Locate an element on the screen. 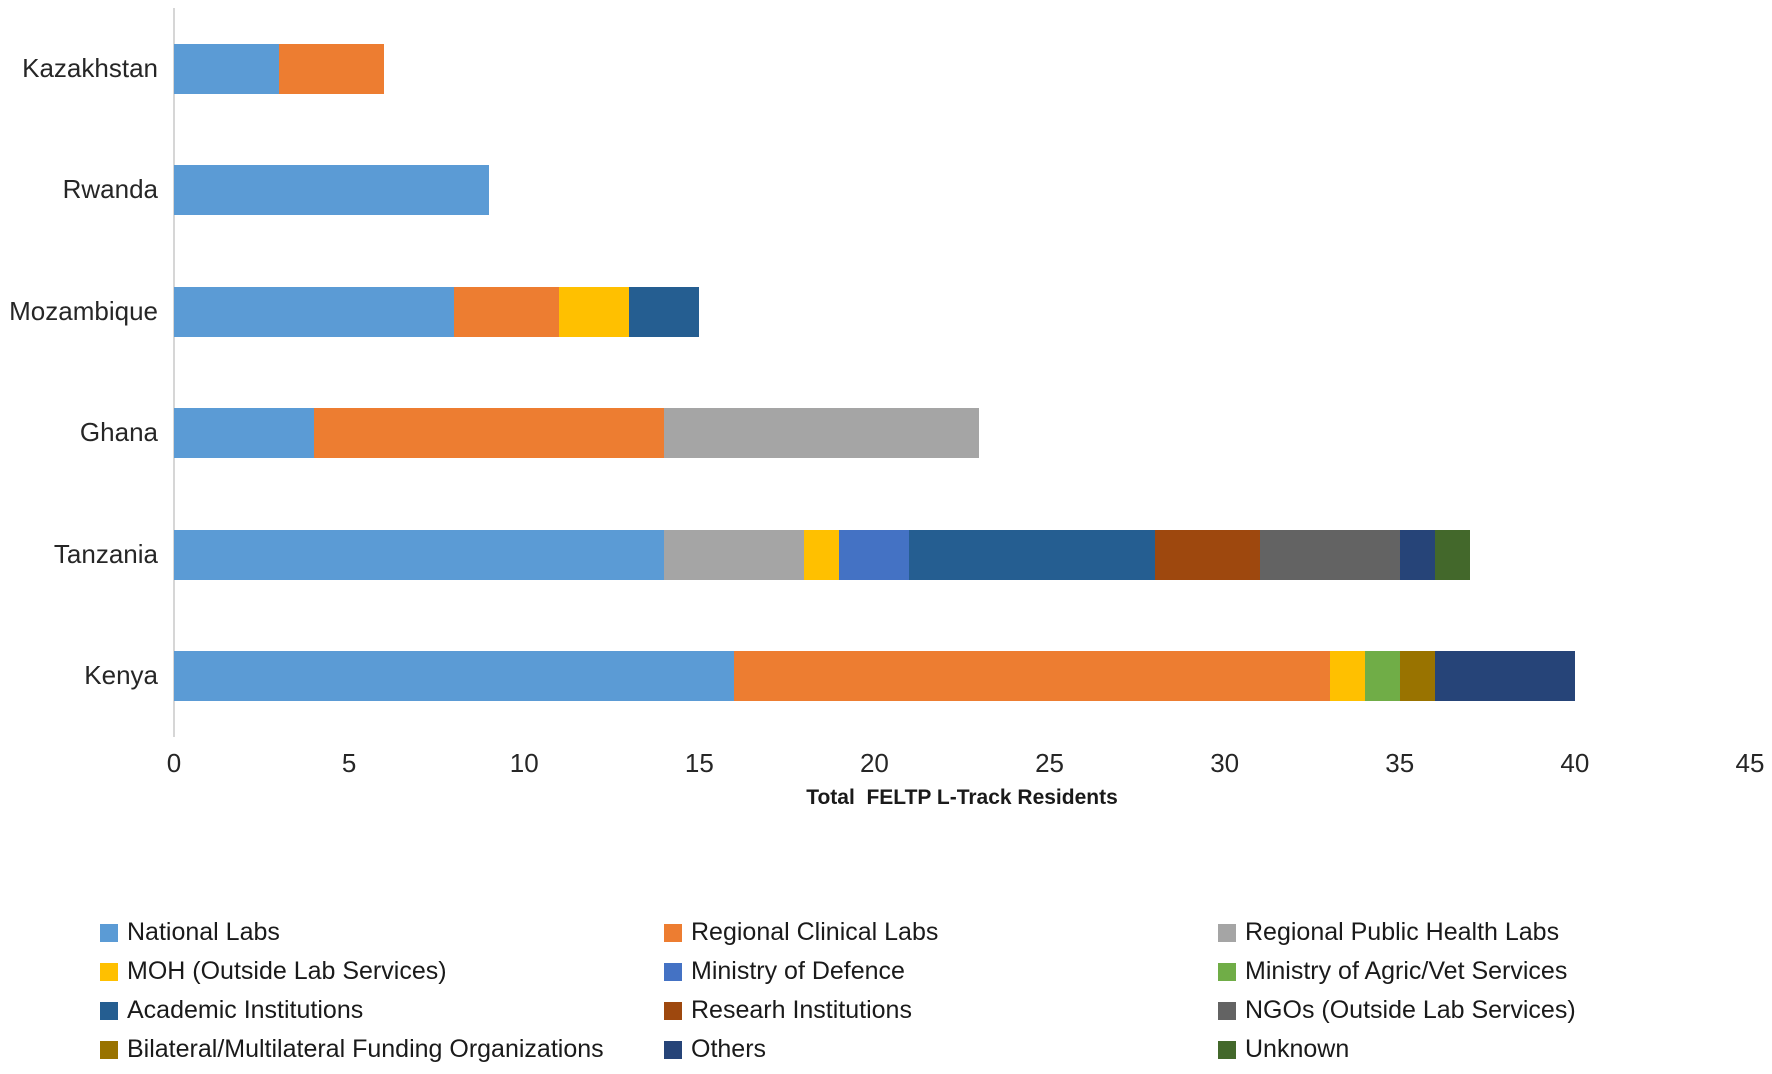 The height and width of the screenshot is (1074, 1772). legend-label: Others is located at coordinates (729, 1049).